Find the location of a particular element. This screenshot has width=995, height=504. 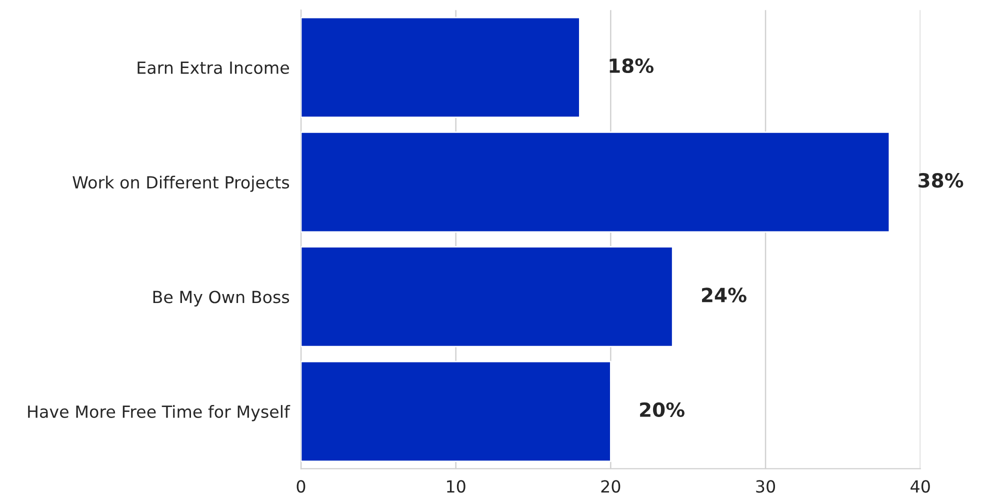

data-label: 38% is located at coordinates (941, 180).